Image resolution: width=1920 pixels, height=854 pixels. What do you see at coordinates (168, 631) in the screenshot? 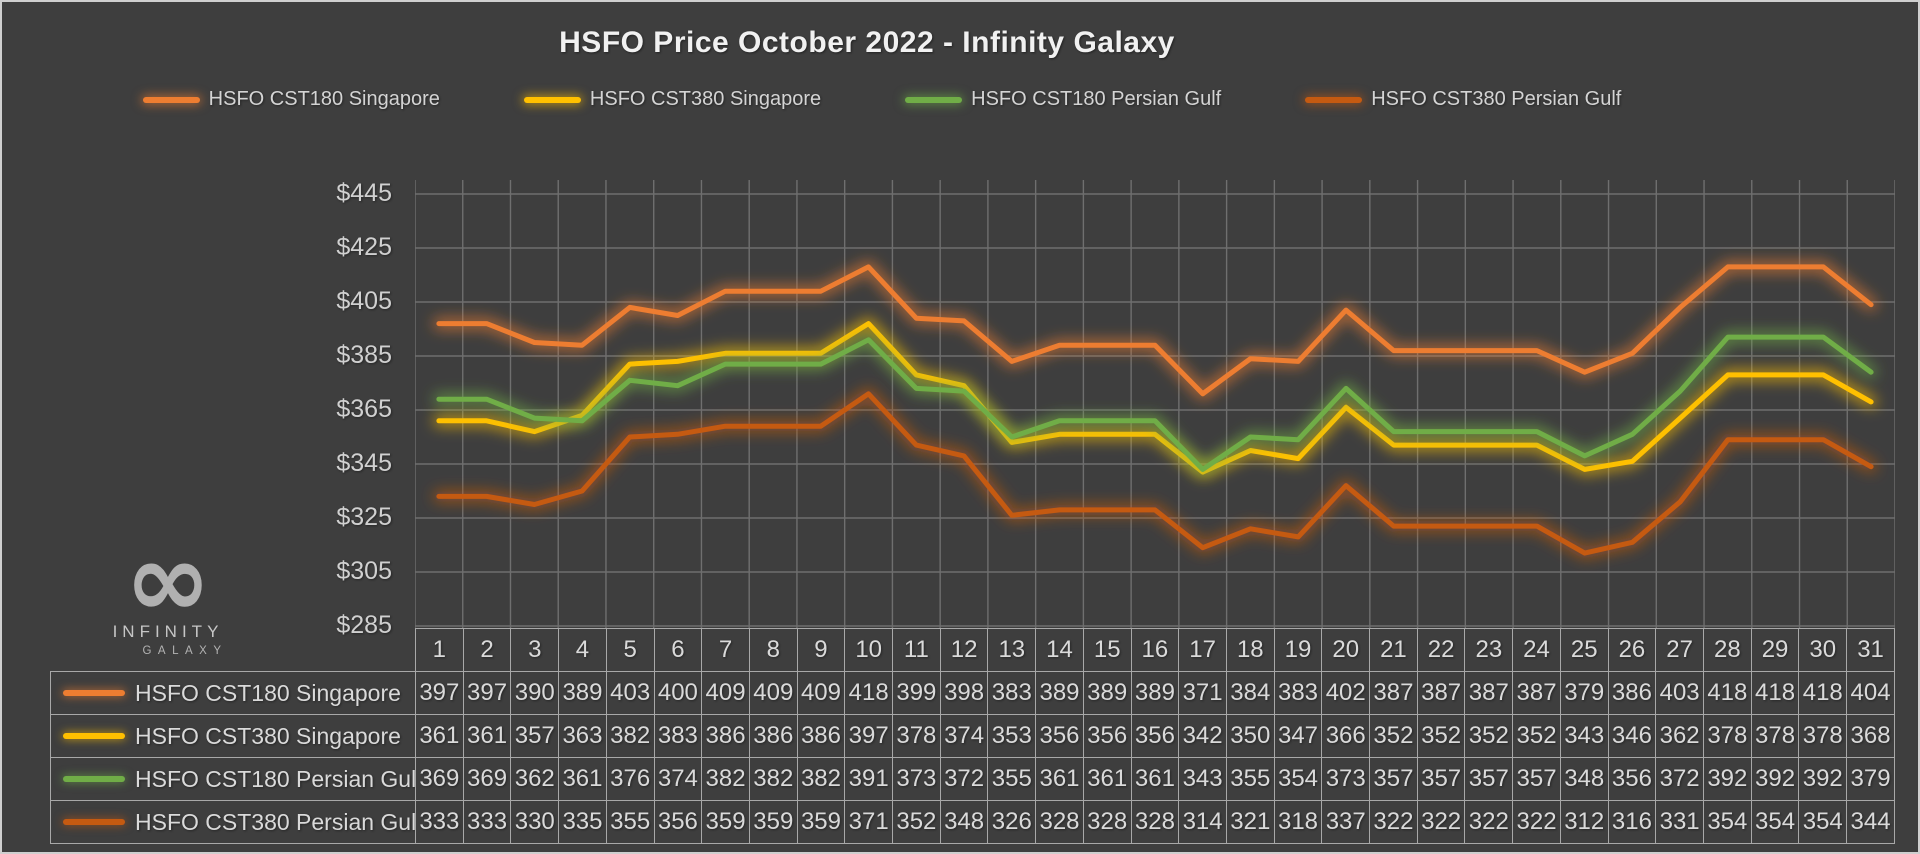
I see `logo-text-infinity: INFINITY` at bounding box center [168, 631].